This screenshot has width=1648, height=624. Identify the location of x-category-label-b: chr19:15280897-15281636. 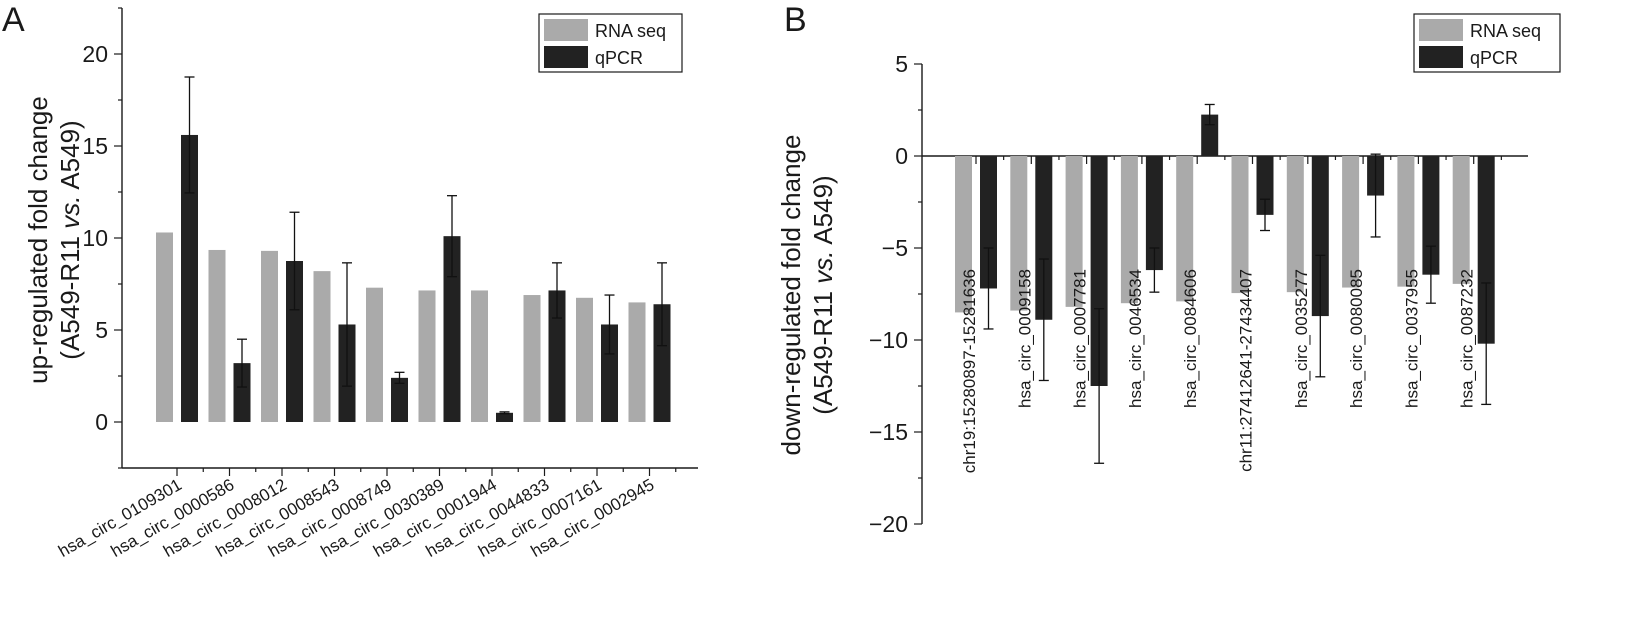
(969, 371).